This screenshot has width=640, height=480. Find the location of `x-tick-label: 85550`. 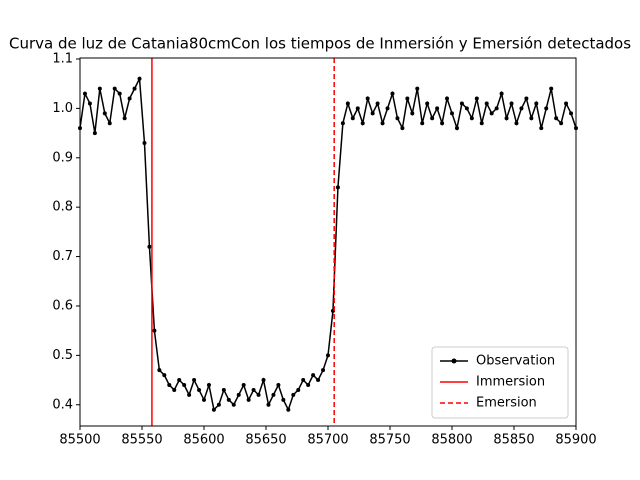

x-tick-label: 85550 is located at coordinates (141, 440).